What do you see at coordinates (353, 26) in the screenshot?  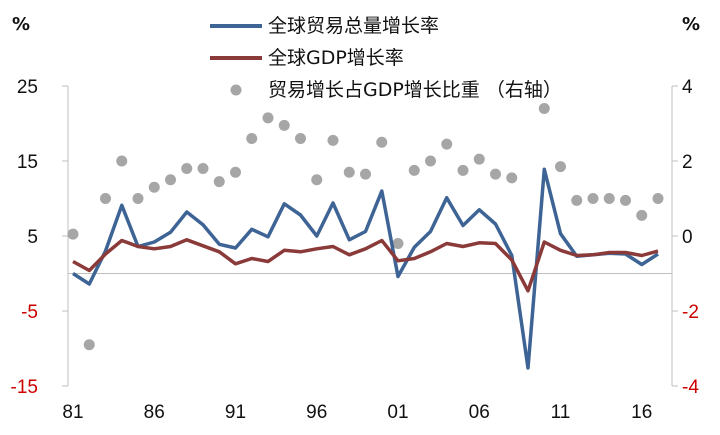 I see `legend-label-trade: 全球贸易总量增长率` at bounding box center [353, 26].